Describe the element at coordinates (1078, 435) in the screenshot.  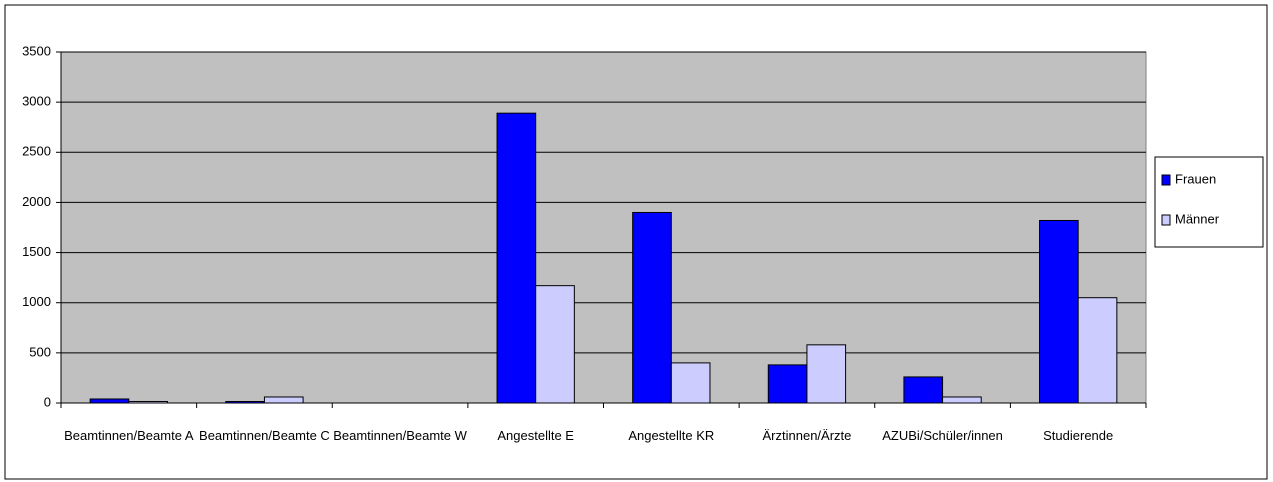
I see `x-tick-label: Studierende` at that location.